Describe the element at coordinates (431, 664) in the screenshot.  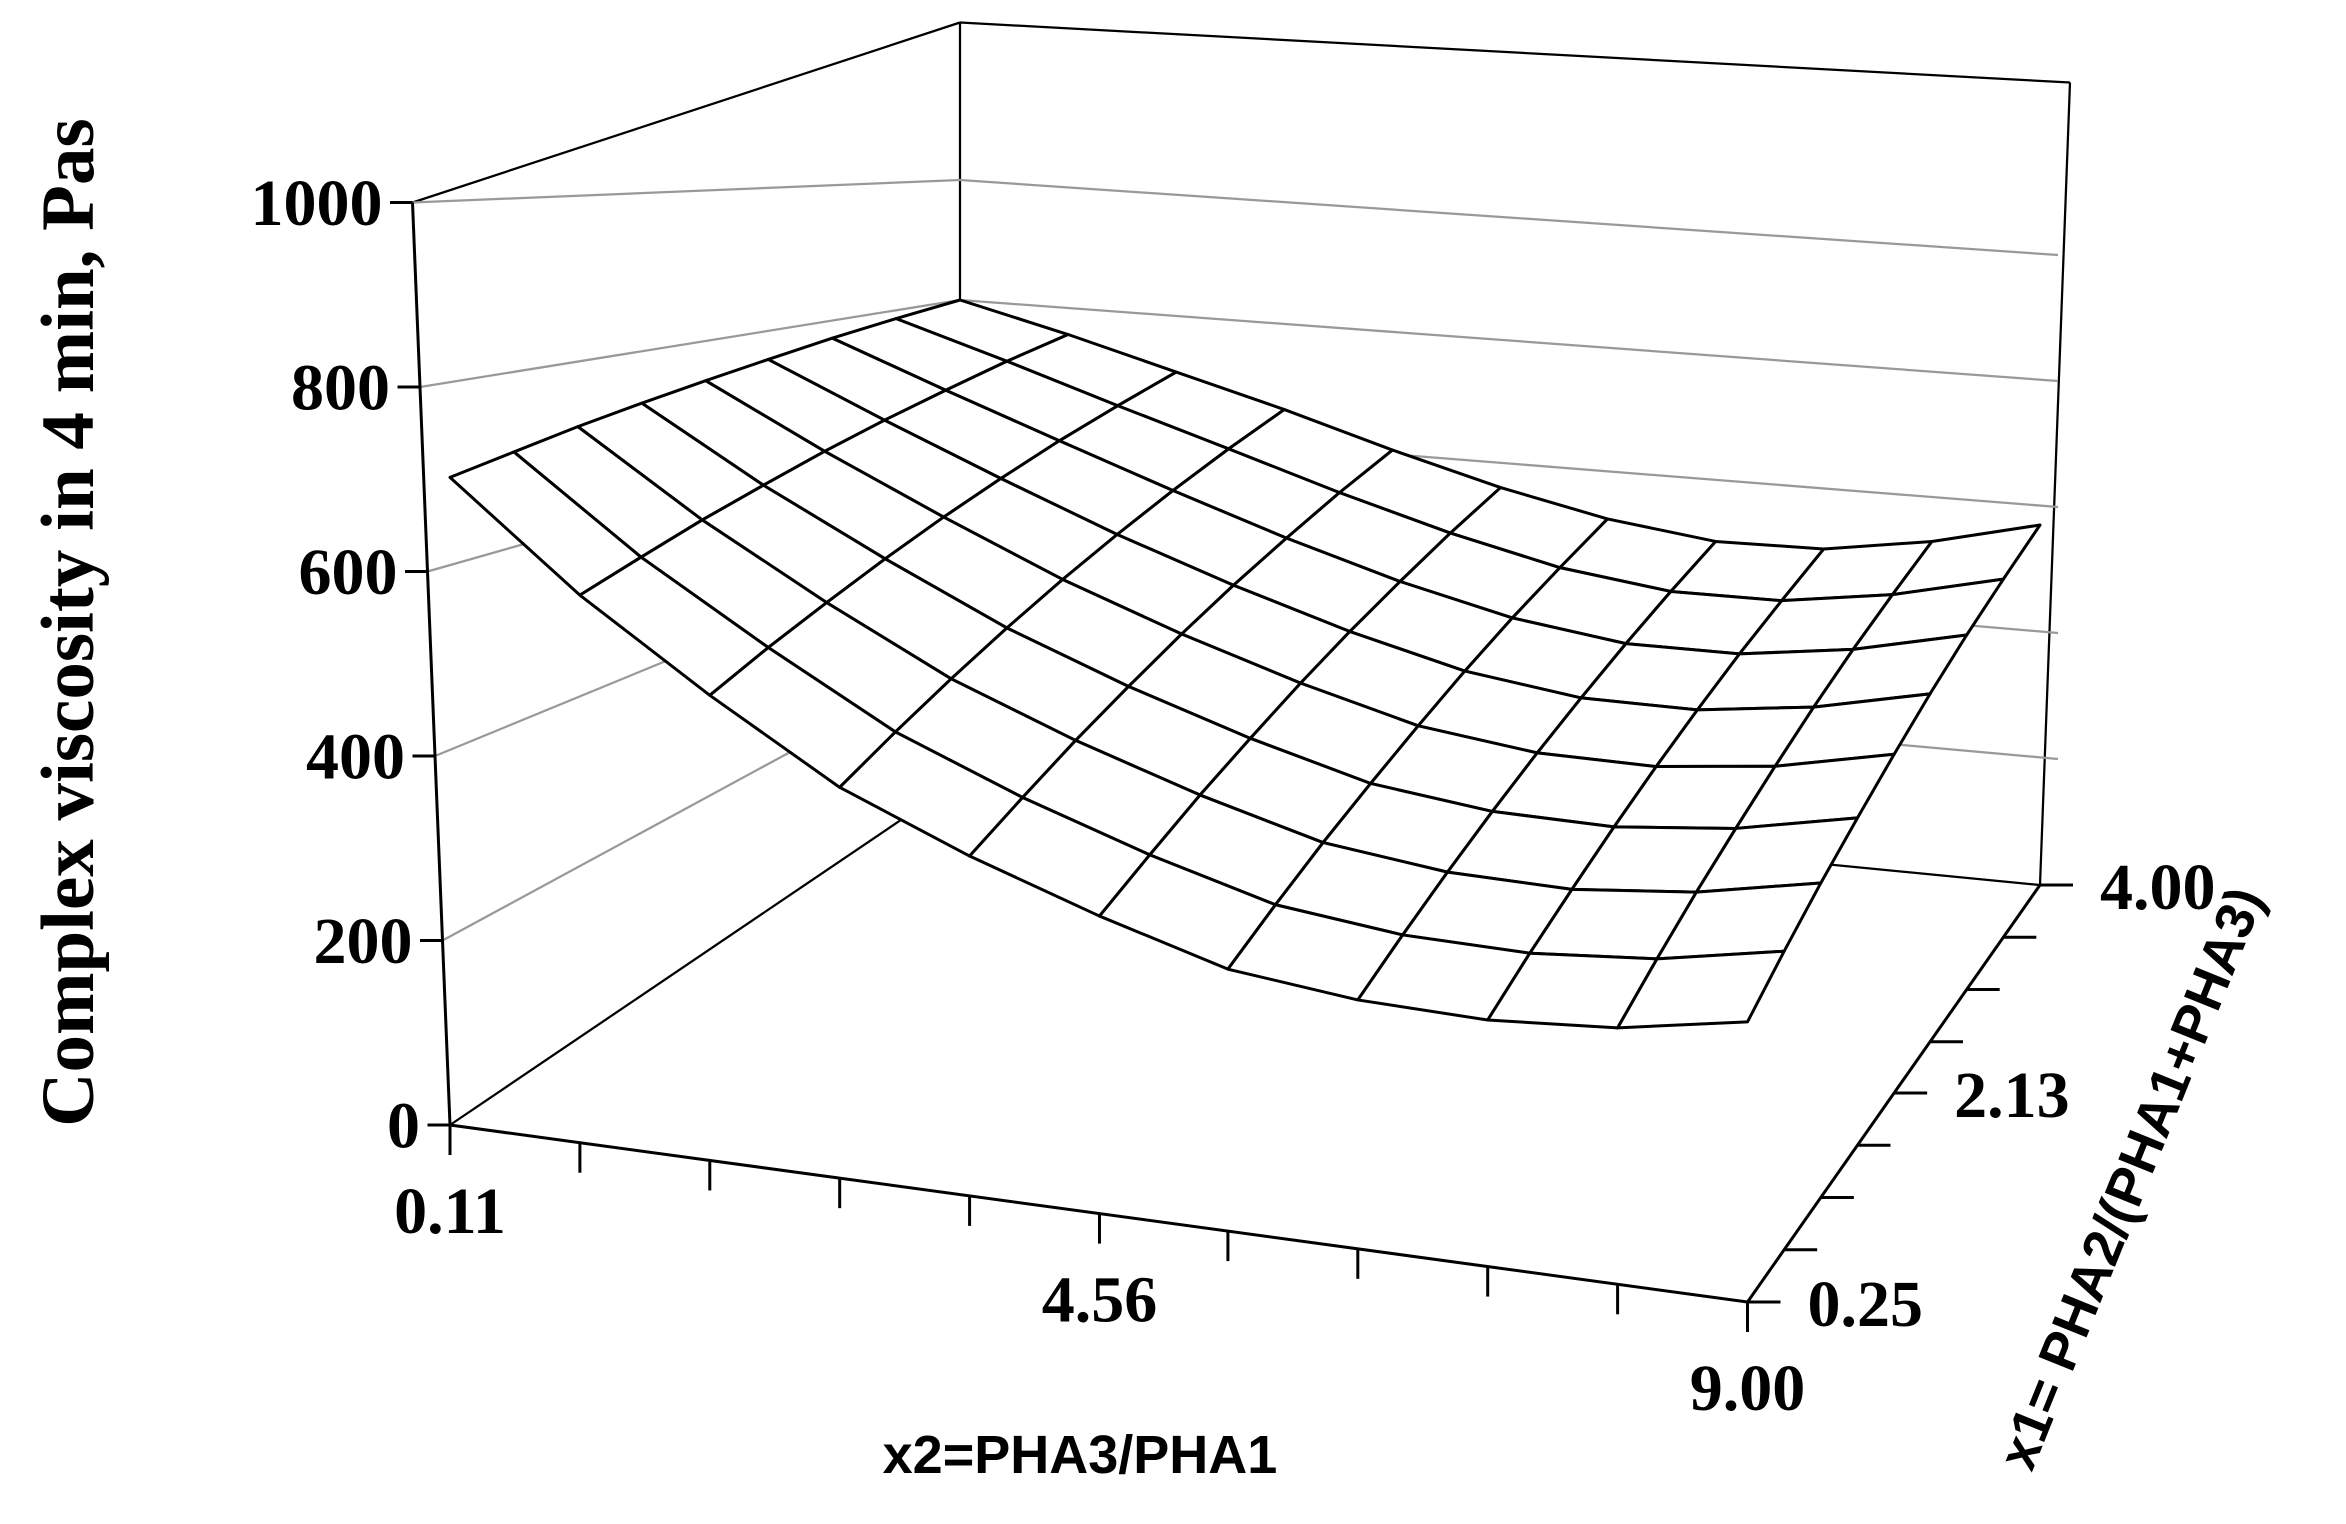
I see `z-axis` at that location.